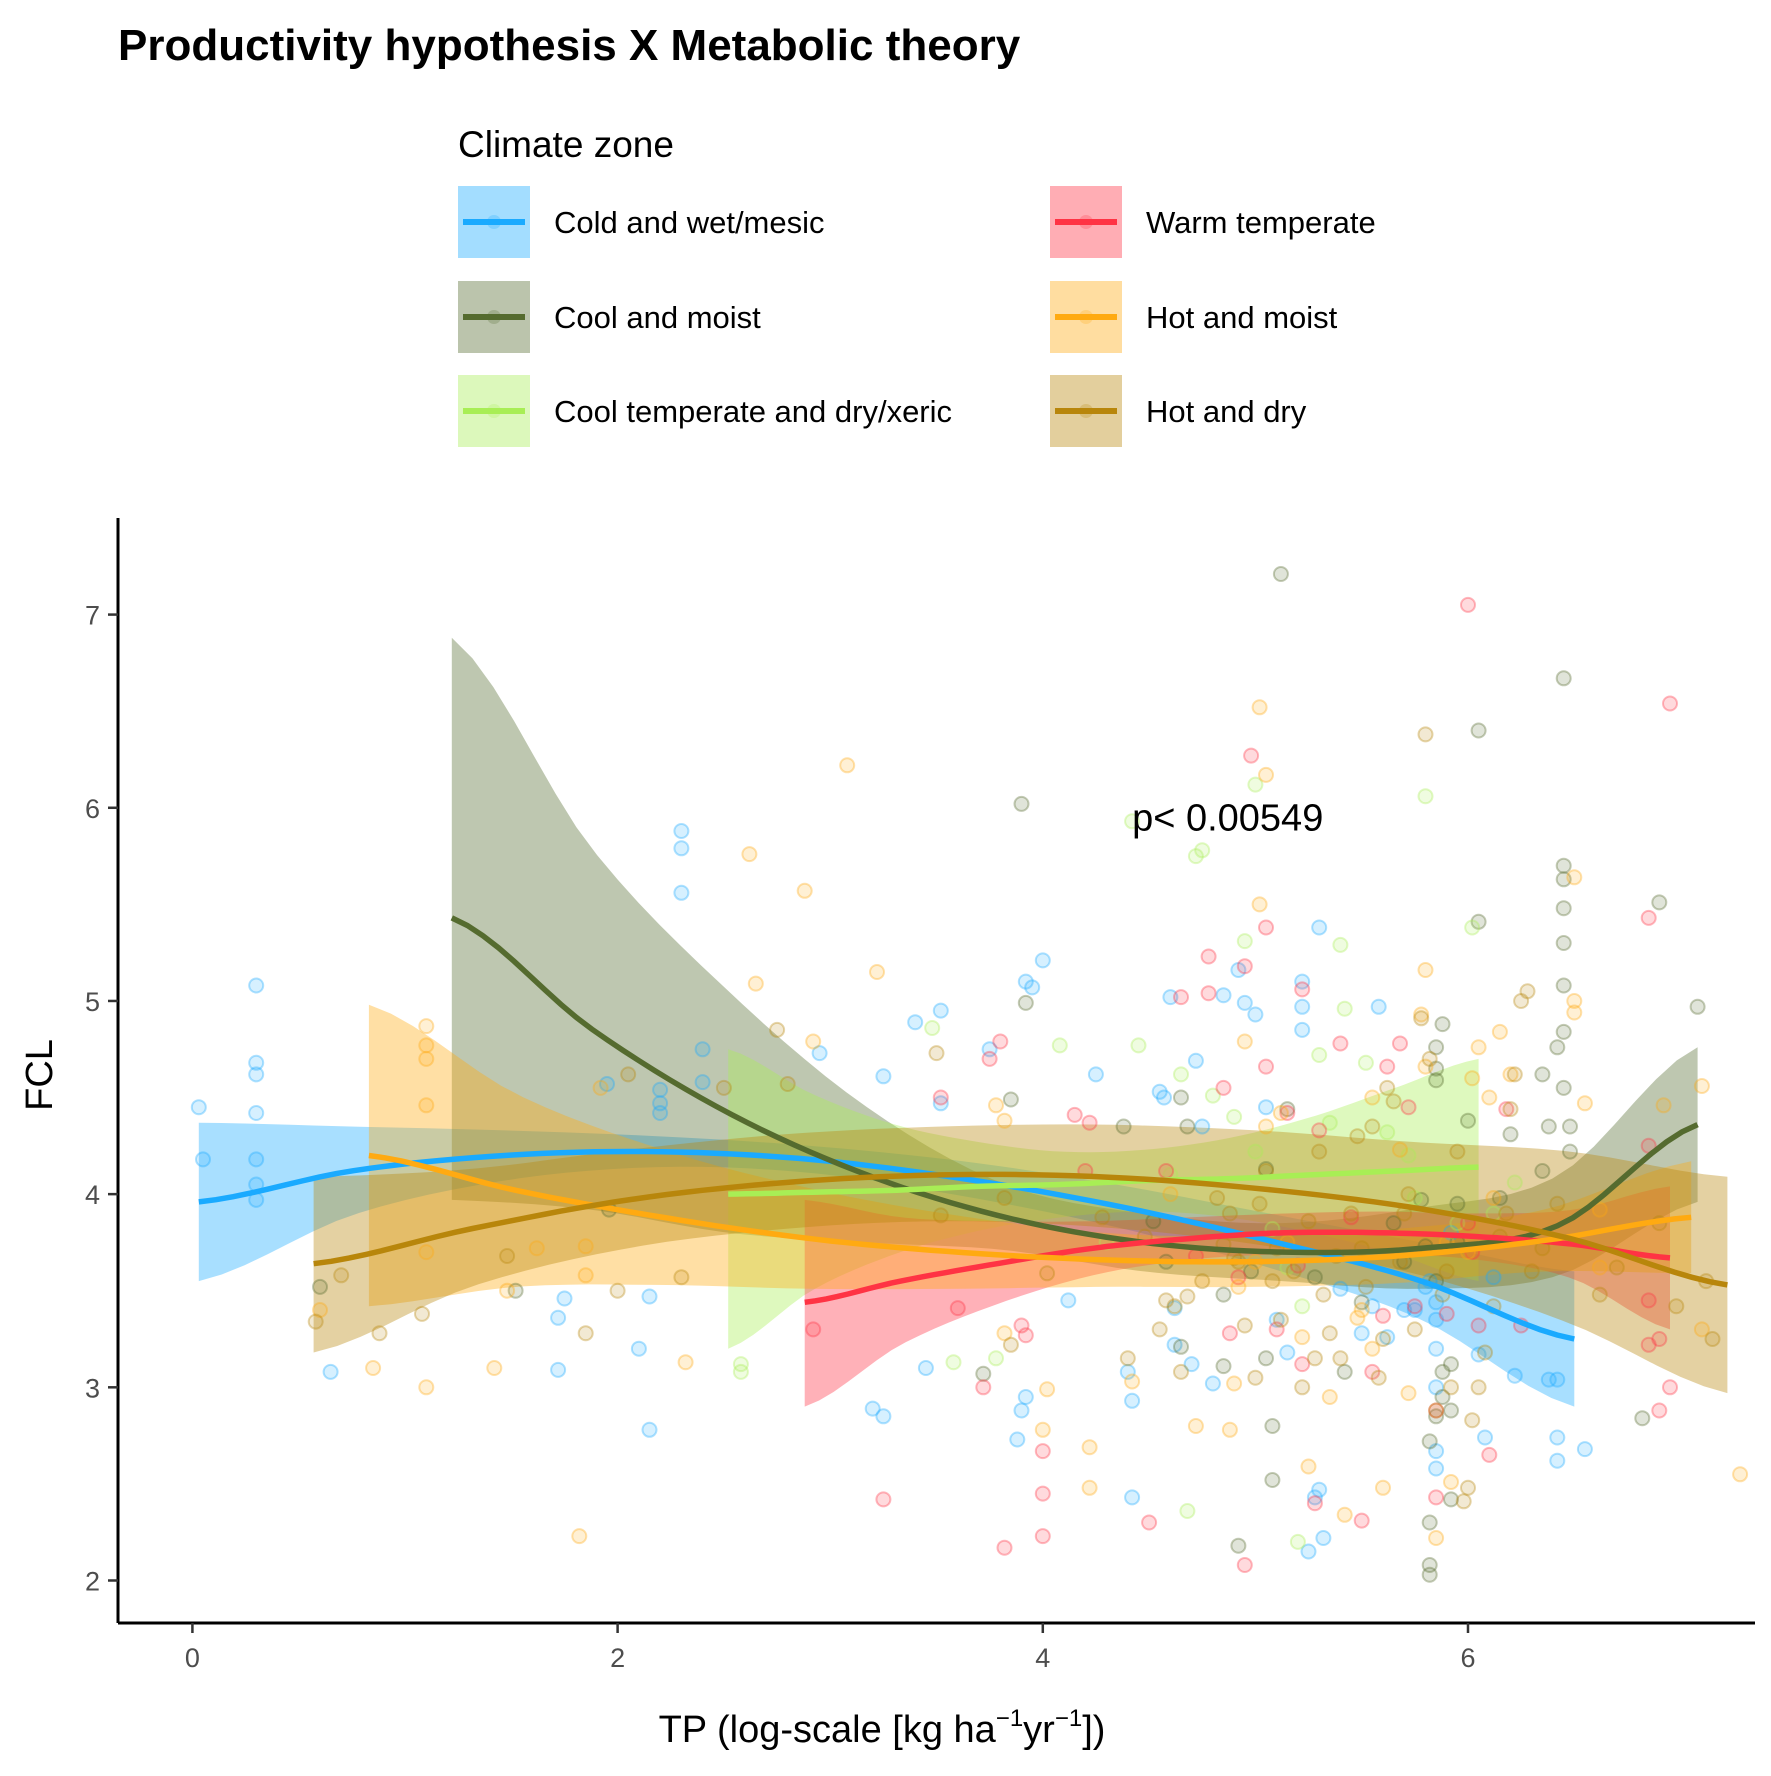 The image size is (1771, 1776). Describe the element at coordinates (192, 1658) in the screenshot. I see `x-tick-label: 0` at that location.